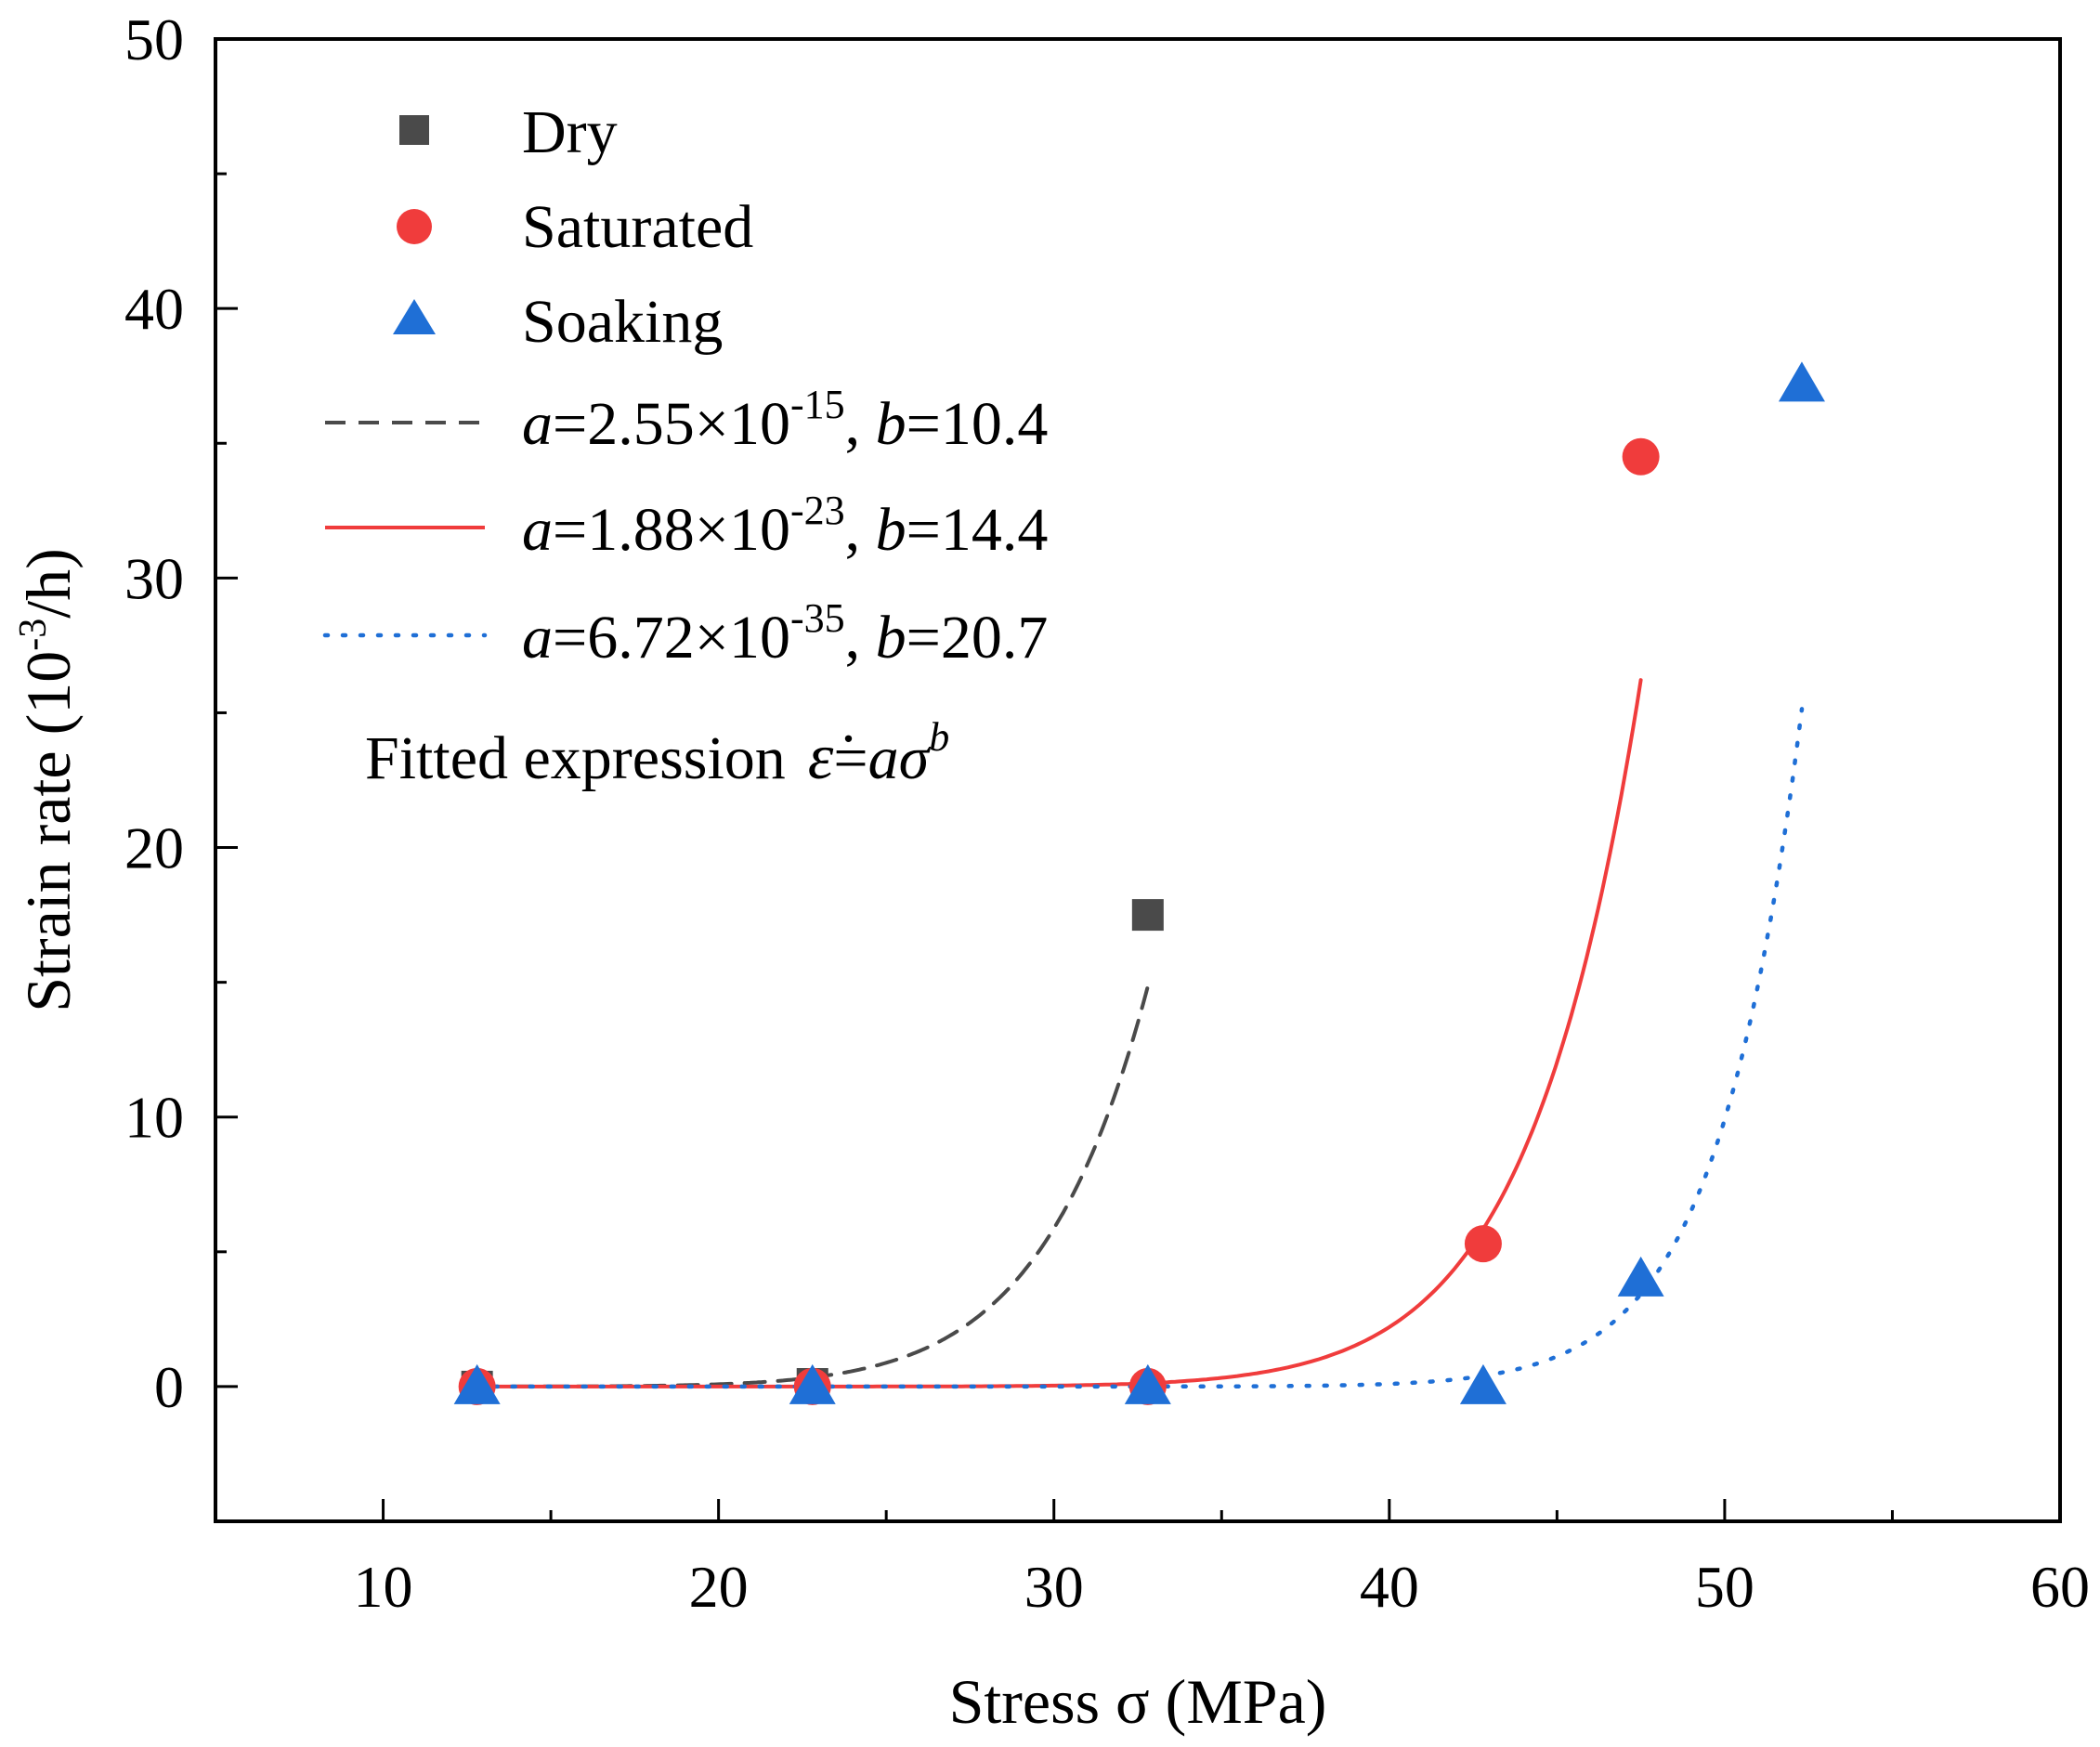 The height and width of the screenshot is (1747, 2100). Describe the element at coordinates (657, 753) in the screenshot. I see `fitted-expression-annotation: Fitted expression ε̇=aσb` at that location.